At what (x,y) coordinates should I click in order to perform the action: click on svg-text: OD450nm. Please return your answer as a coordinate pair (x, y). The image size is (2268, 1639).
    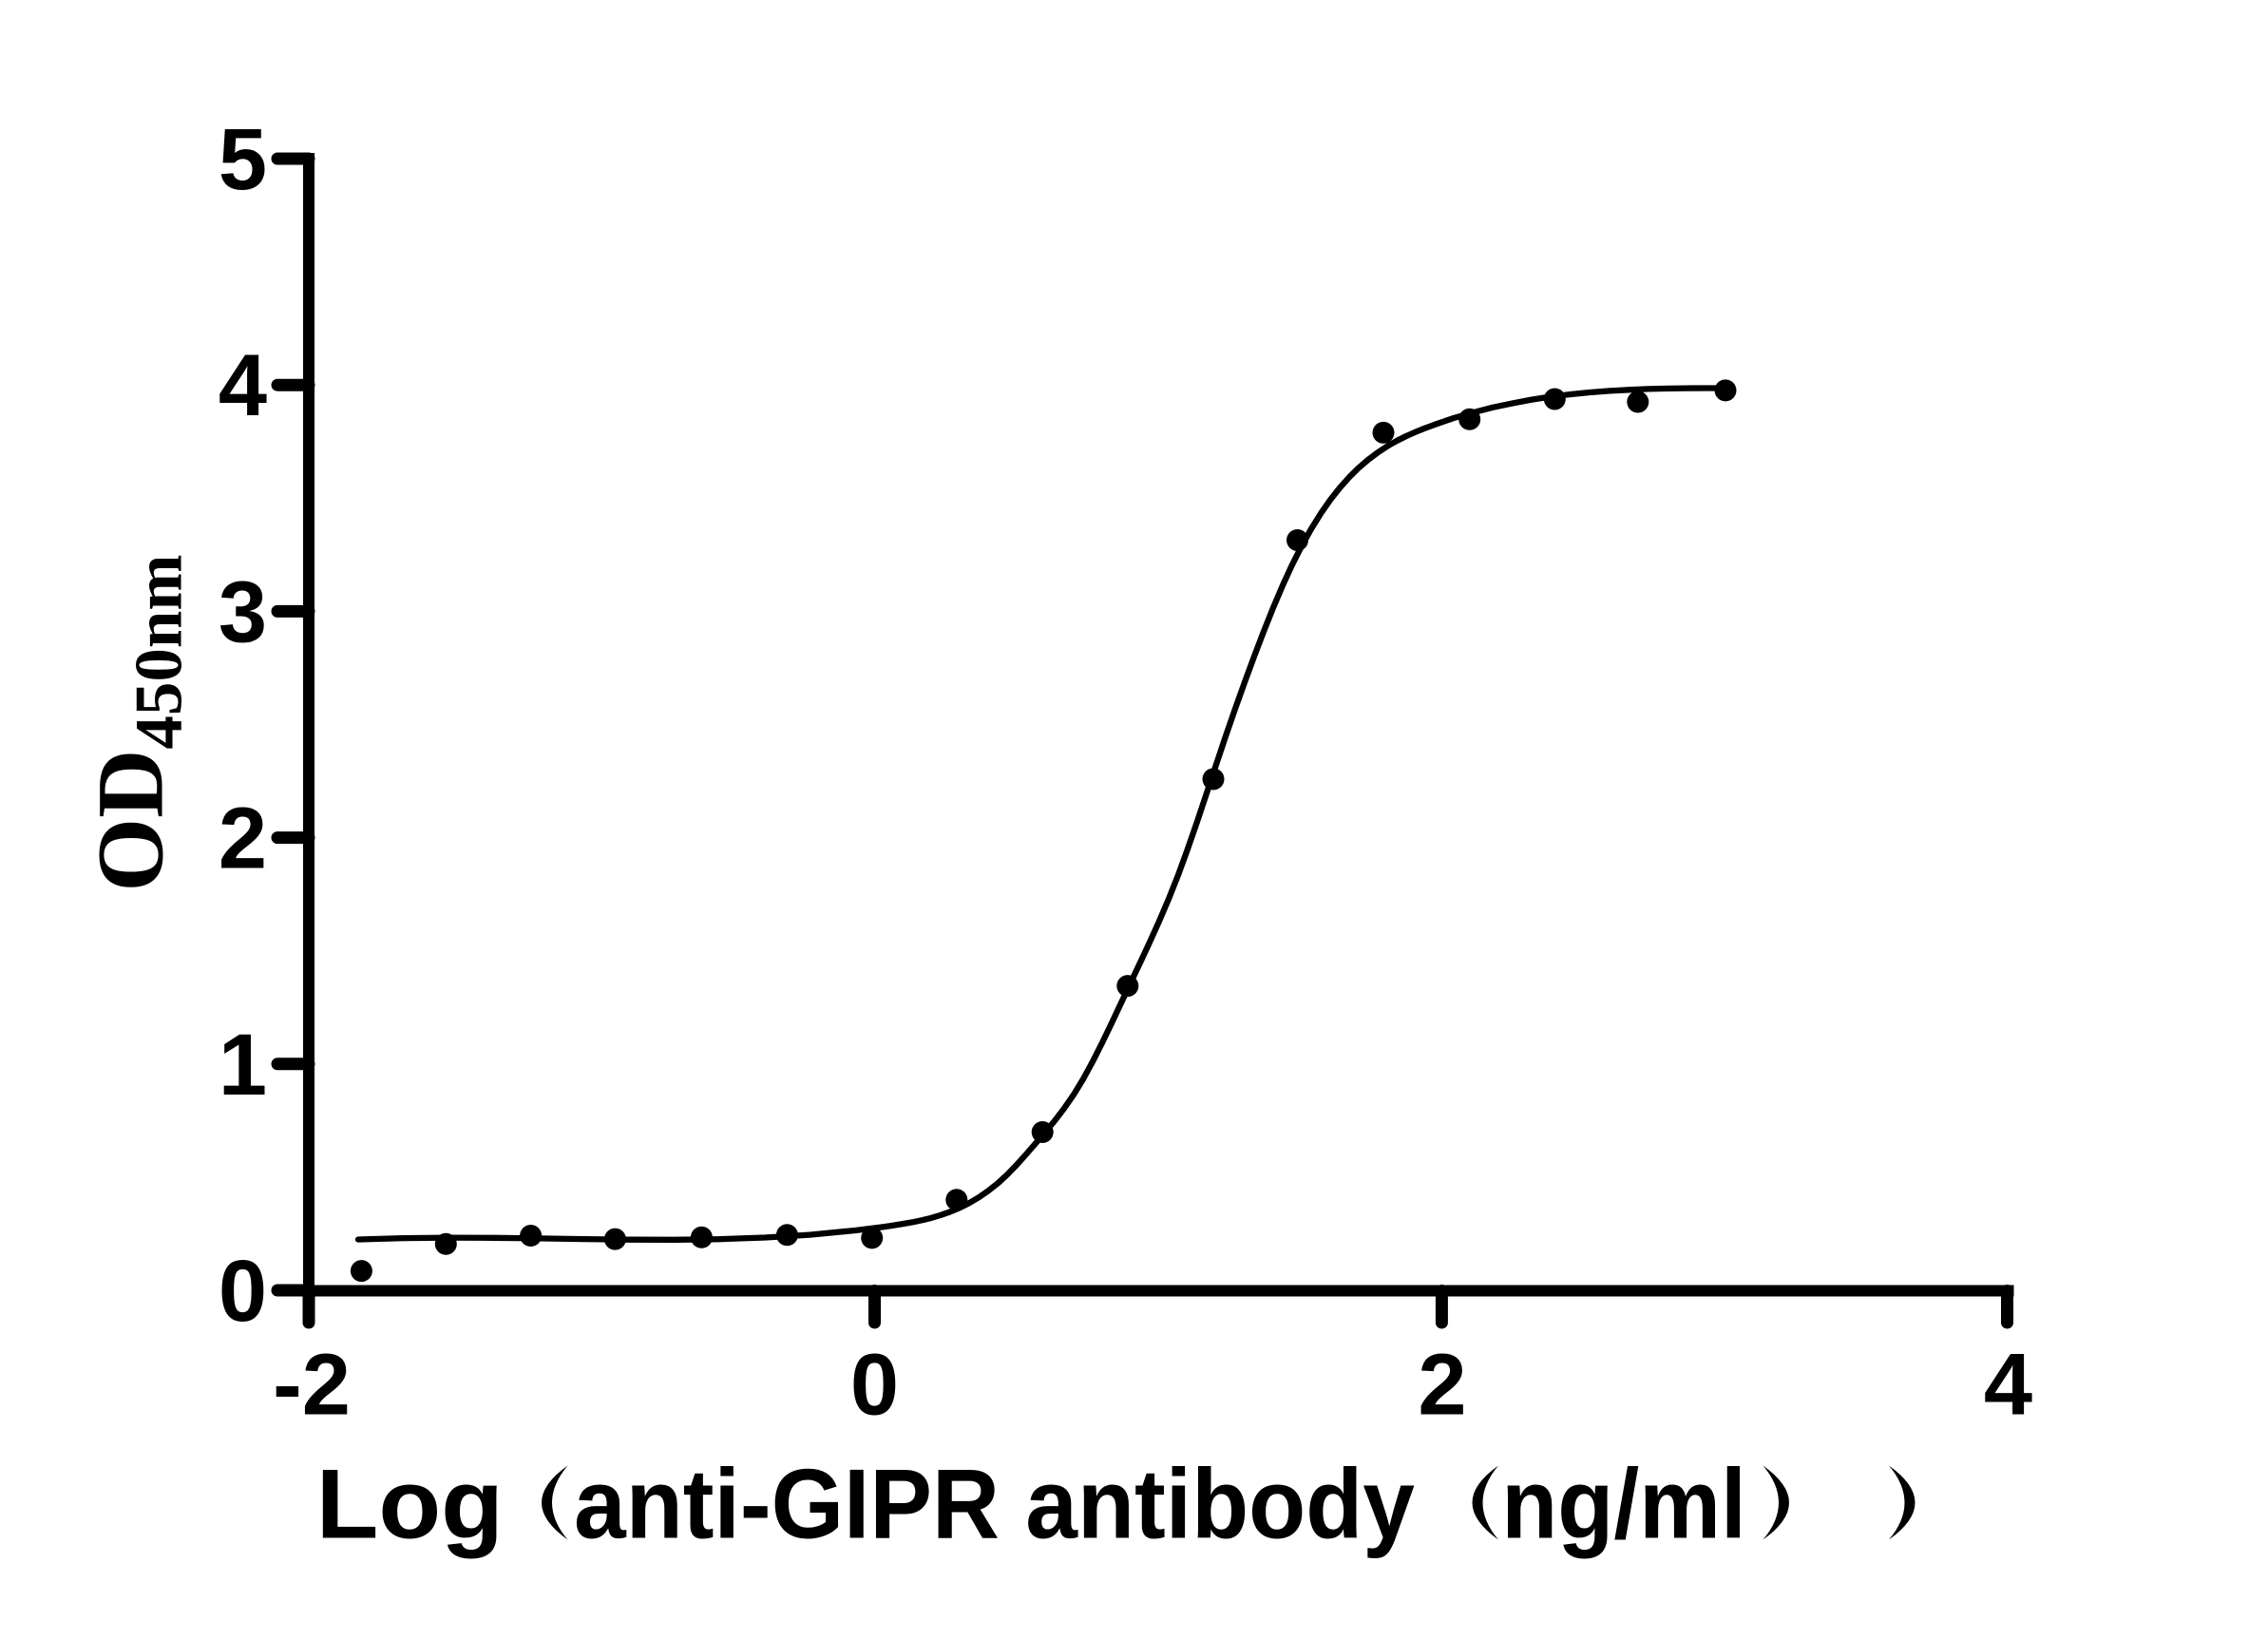
    Looking at the image, I should click on (138, 722).